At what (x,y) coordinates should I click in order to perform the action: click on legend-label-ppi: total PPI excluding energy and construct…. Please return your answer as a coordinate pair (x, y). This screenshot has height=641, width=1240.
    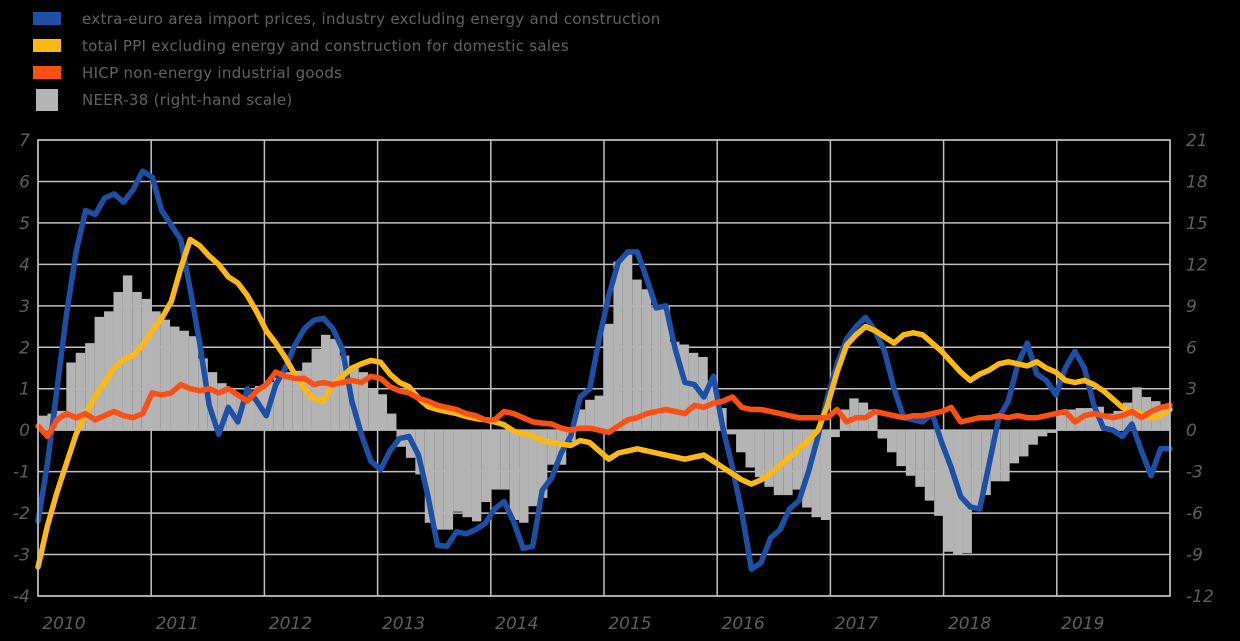
    Looking at the image, I should click on (326, 45).